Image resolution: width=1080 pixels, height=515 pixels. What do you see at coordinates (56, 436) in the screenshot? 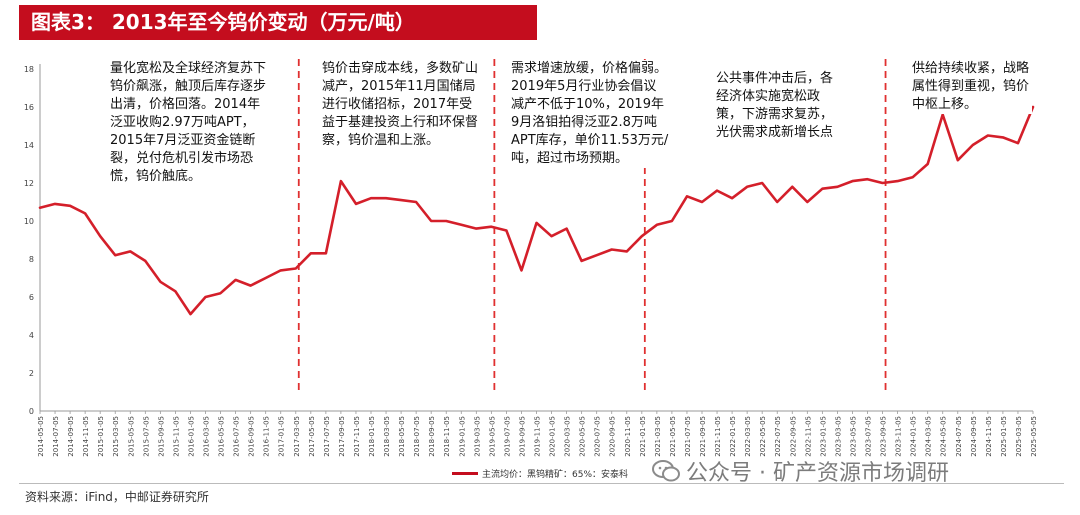
I see `x-tick-label: 2014-07-05` at bounding box center [56, 436].